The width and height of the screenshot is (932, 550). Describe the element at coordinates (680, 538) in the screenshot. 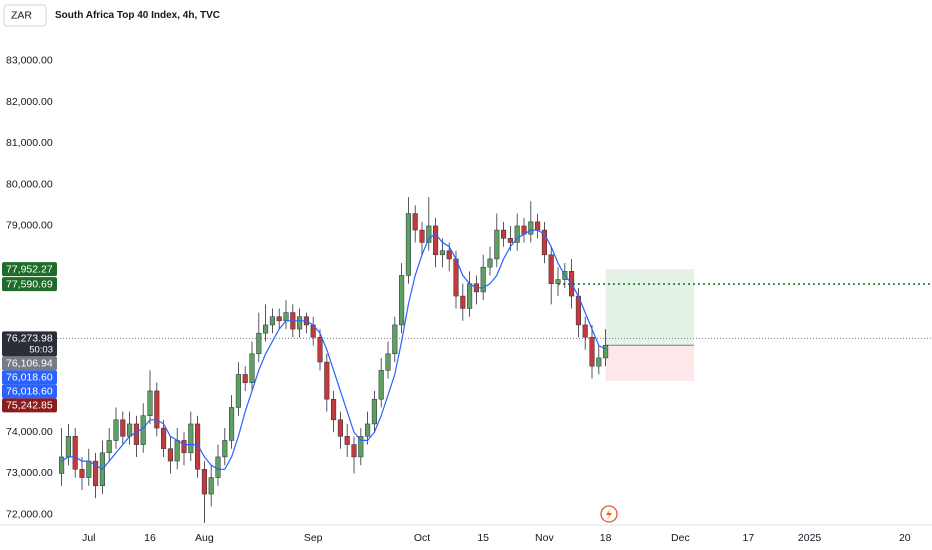

I see `x-tick-label: Dec` at that location.